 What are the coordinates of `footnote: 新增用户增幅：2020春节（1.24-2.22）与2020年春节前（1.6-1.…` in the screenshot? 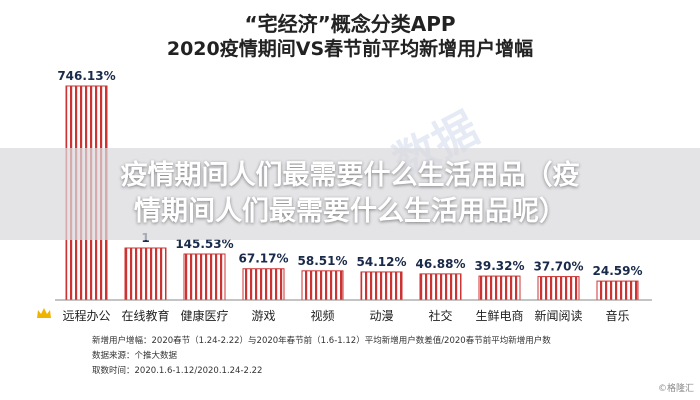 It's located at (352, 356).